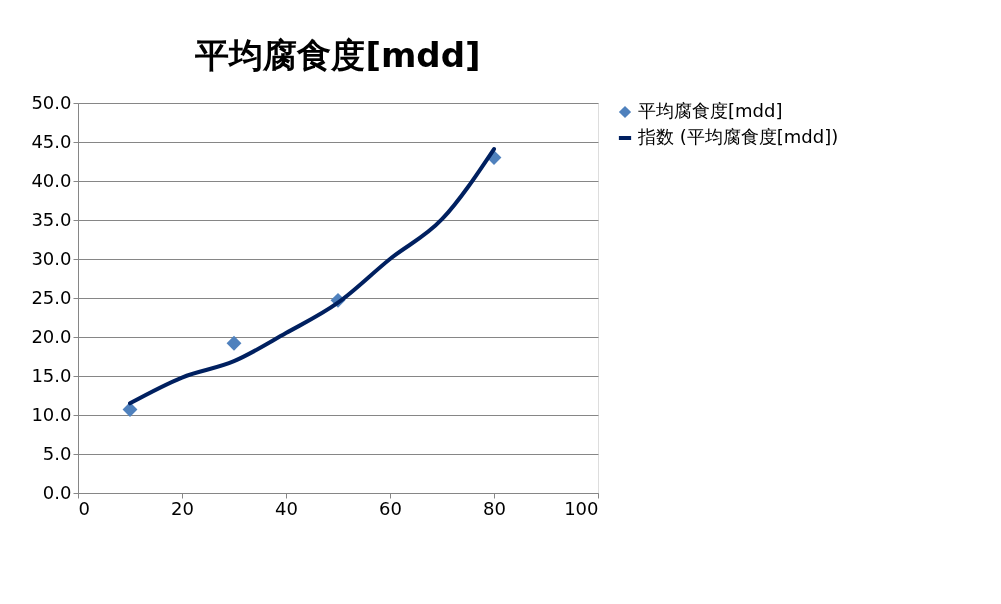 The image size is (1001, 604). Describe the element at coordinates (581, 508) in the screenshot. I see `x-tick-label: 100` at that location.